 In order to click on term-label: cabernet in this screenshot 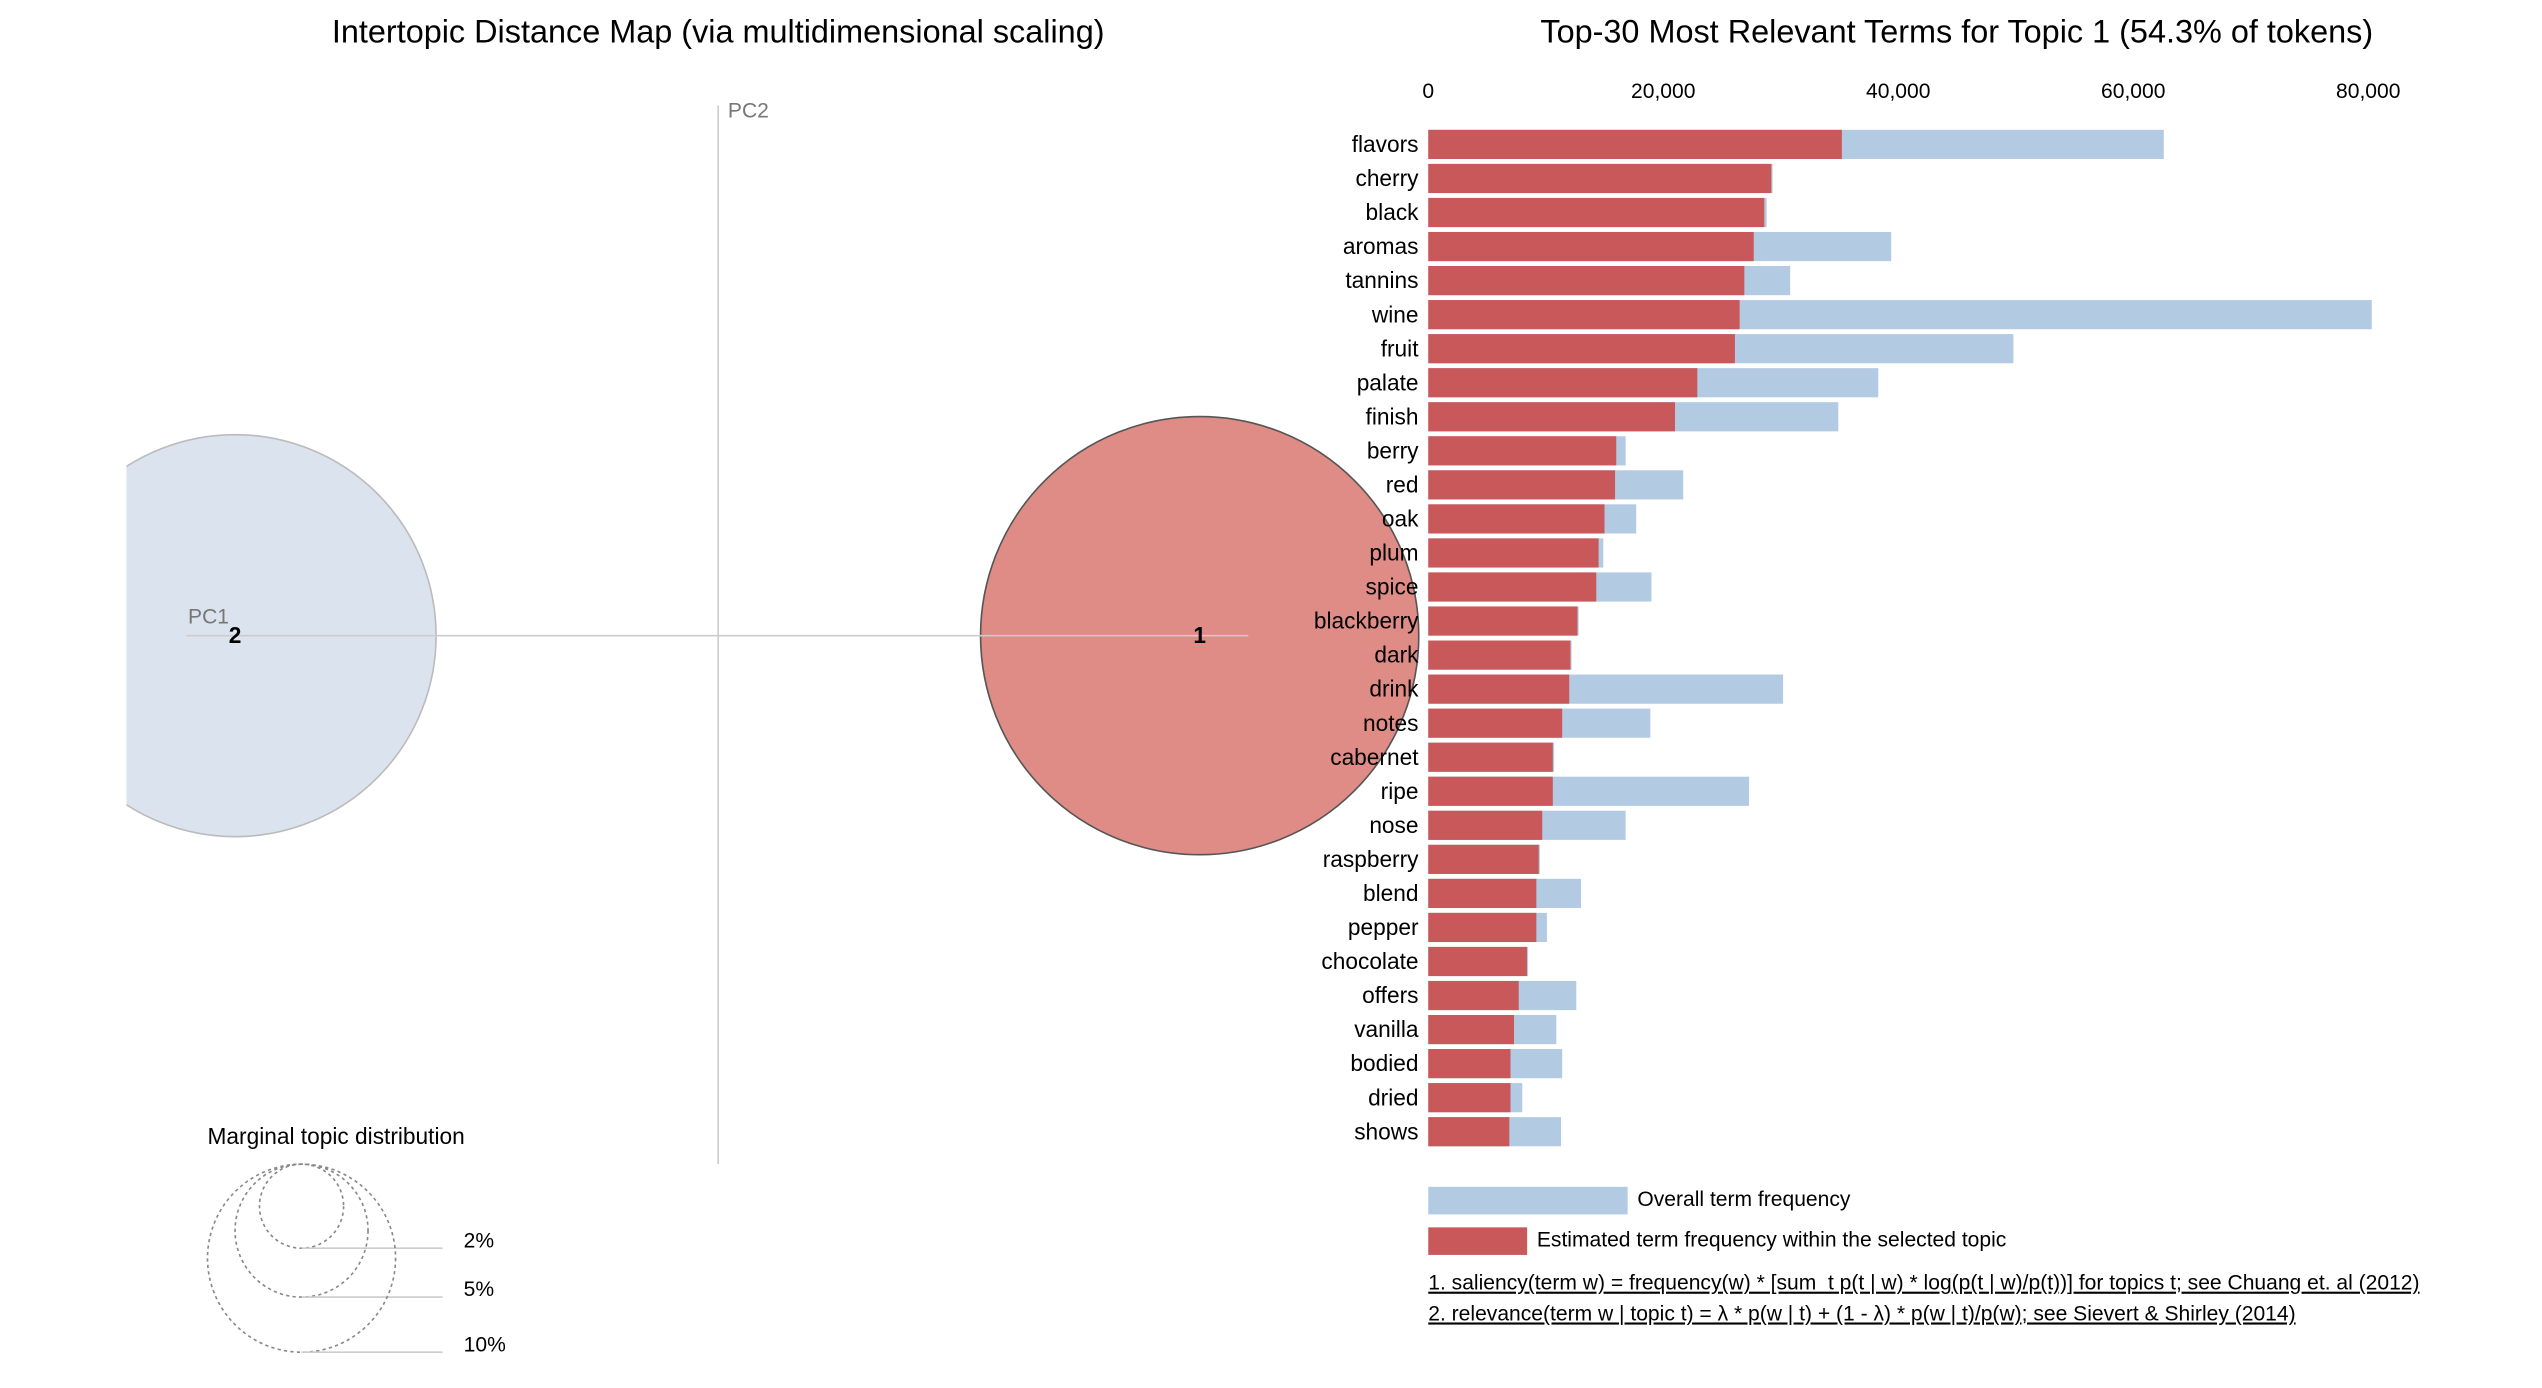, I will do `click(1374, 757)`.